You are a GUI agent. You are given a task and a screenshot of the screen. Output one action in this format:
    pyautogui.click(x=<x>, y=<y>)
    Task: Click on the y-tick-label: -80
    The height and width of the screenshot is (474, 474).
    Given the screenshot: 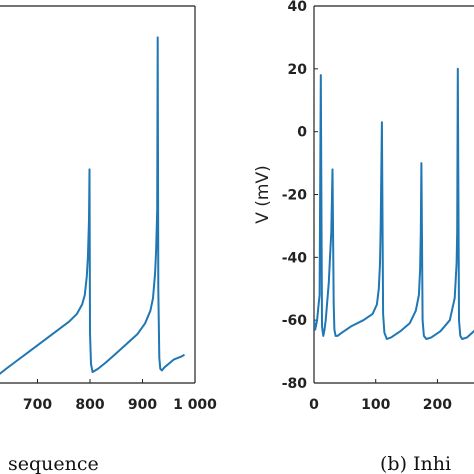 What is the action you would take?
    pyautogui.click(x=295, y=384)
    